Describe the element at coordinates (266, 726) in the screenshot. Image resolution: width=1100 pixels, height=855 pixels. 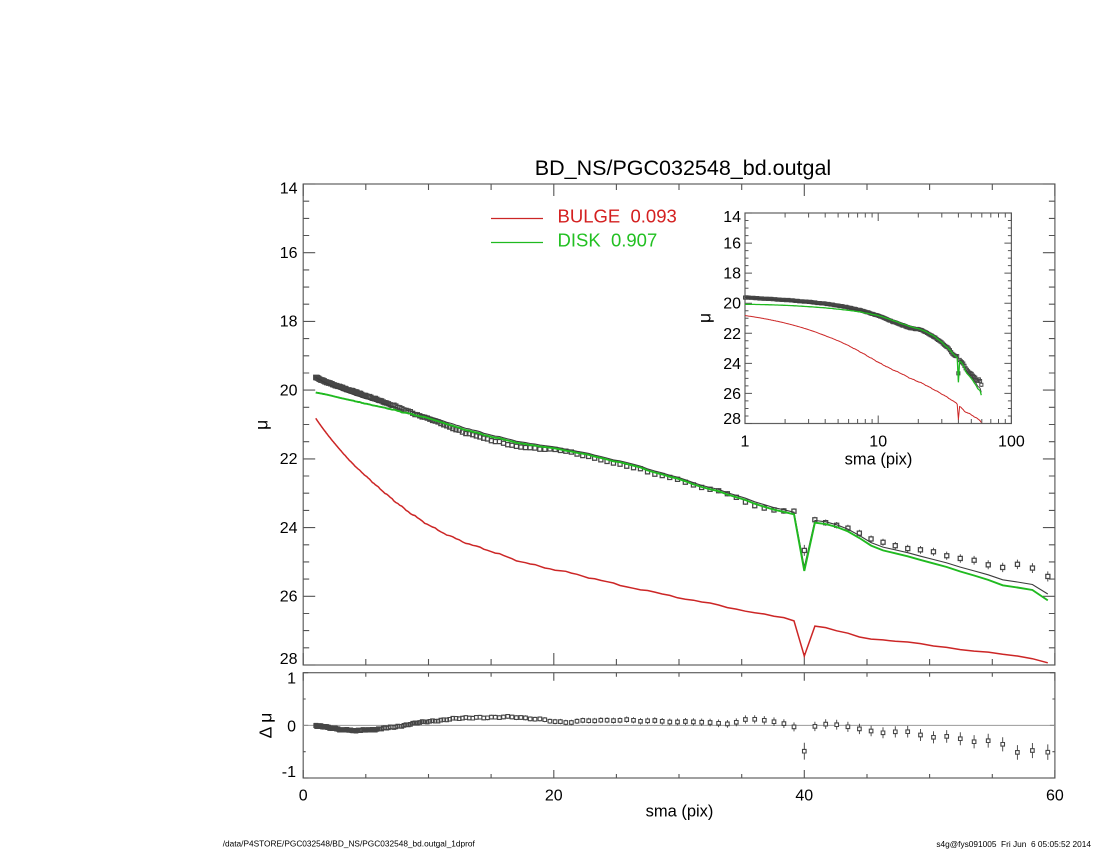
I see `svg-text: Δ μ` at that location.